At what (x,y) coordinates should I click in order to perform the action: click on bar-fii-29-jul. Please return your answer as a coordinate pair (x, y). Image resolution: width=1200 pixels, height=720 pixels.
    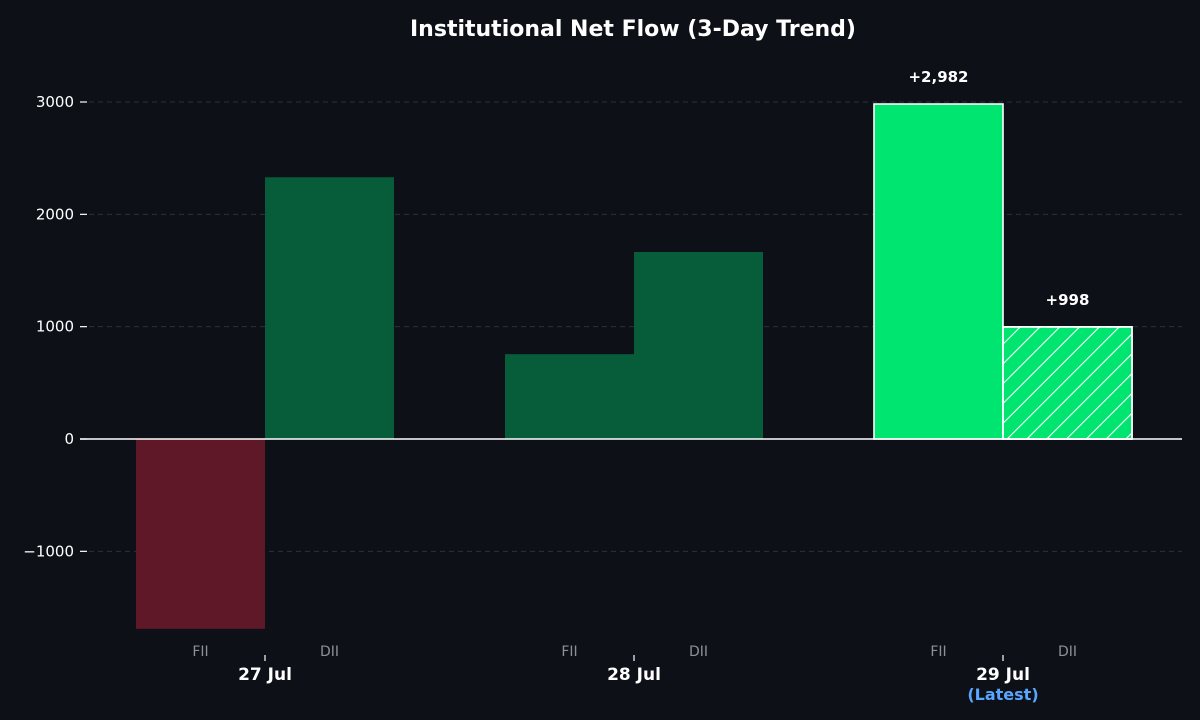
    Looking at the image, I should click on (938, 271).